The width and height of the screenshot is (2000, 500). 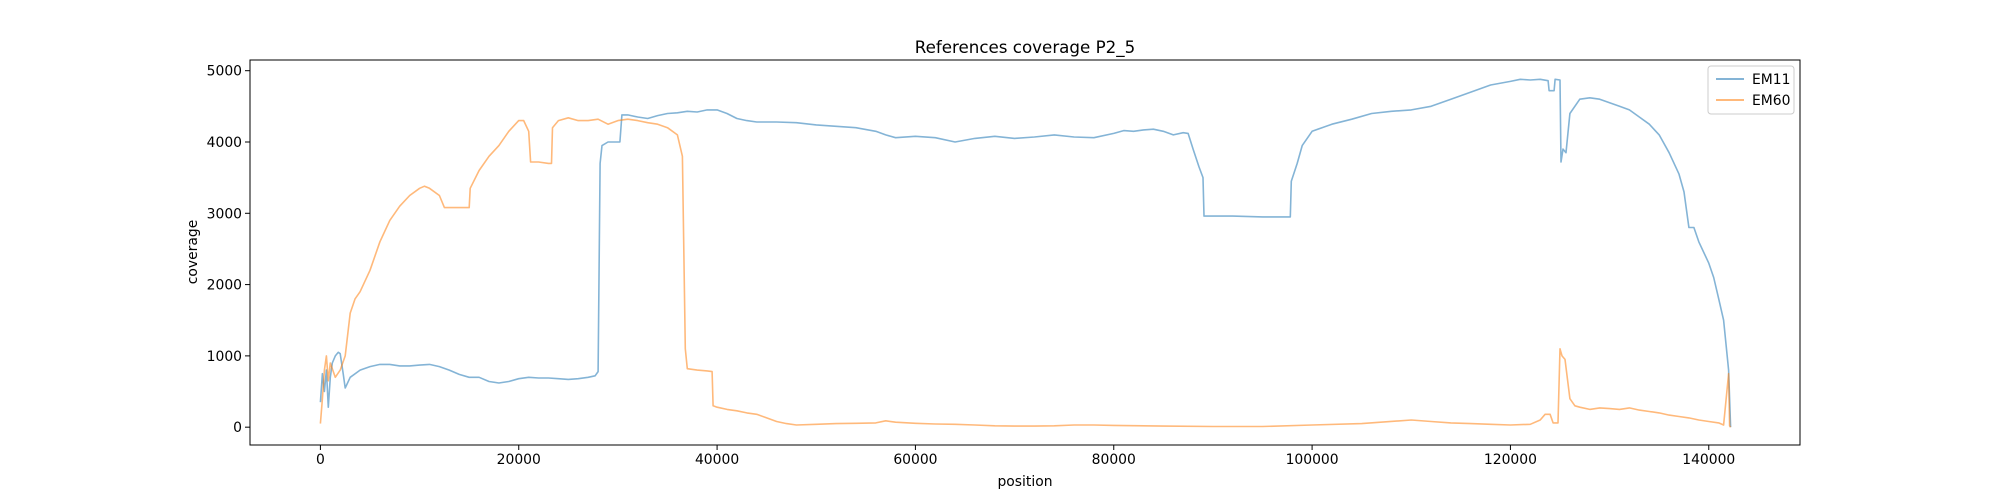 I want to click on x-tick-label: 80000, so click(x=1114, y=460).